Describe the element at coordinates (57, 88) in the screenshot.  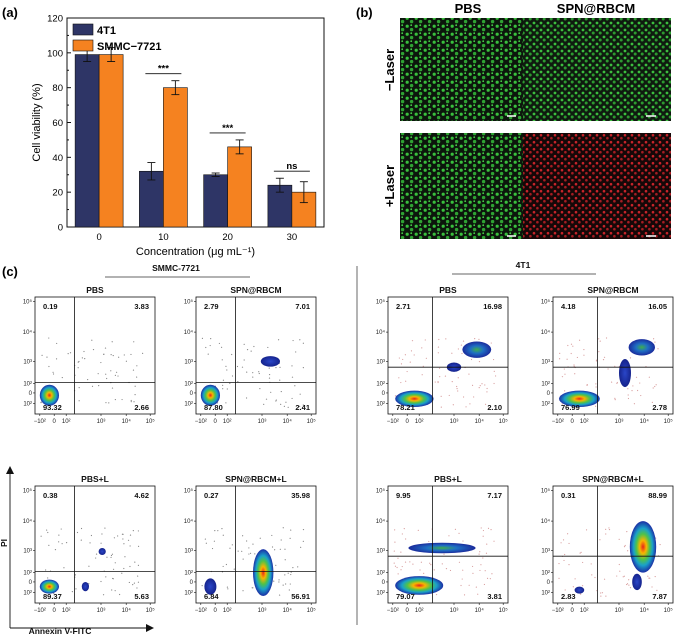
I see `y-tick-label: 80` at that location.